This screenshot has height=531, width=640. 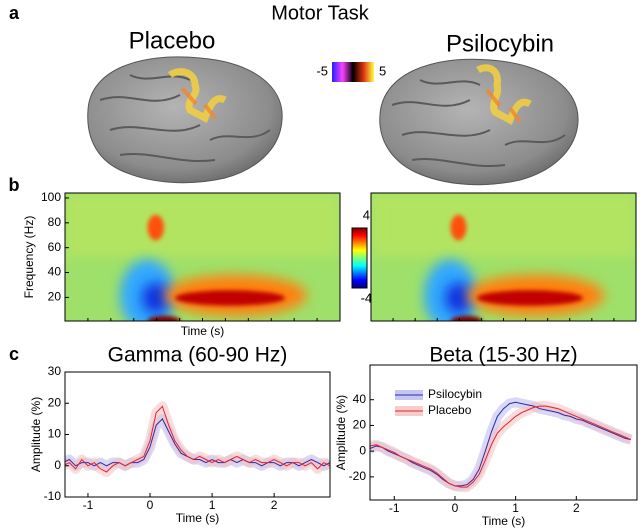 I want to click on y-tick-label: -20, so click(x=358, y=476).